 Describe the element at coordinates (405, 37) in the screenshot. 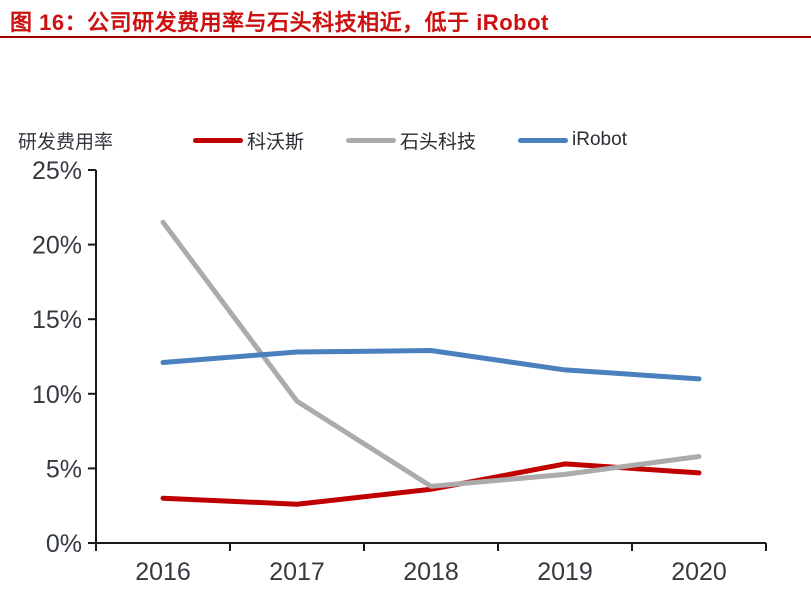

I see `title-divider` at that location.